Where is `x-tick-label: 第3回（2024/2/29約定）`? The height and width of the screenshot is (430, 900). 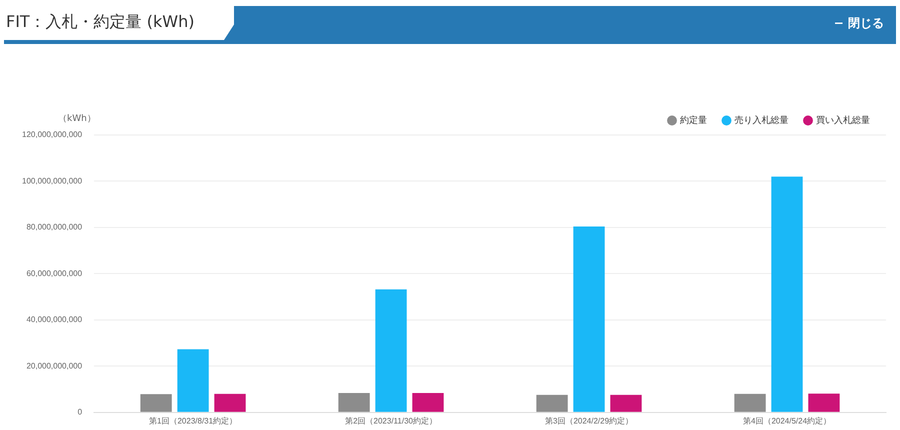 x-tick-label: 第3回（2024/2/29約定） is located at coordinates (589, 421).